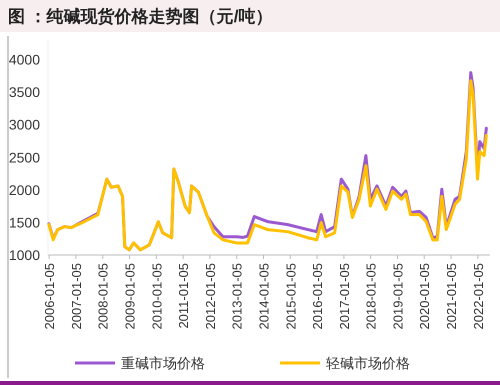 This screenshot has height=385, width=500. Describe the element at coordinates (24, 92) in the screenshot. I see `y-tick-label: 3500` at that location.